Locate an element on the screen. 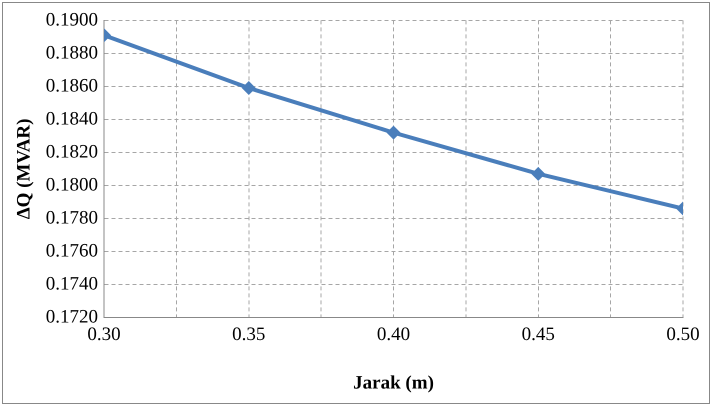 This screenshot has height=408, width=714. x-axis-title: Jarak (m) is located at coordinates (393, 383).